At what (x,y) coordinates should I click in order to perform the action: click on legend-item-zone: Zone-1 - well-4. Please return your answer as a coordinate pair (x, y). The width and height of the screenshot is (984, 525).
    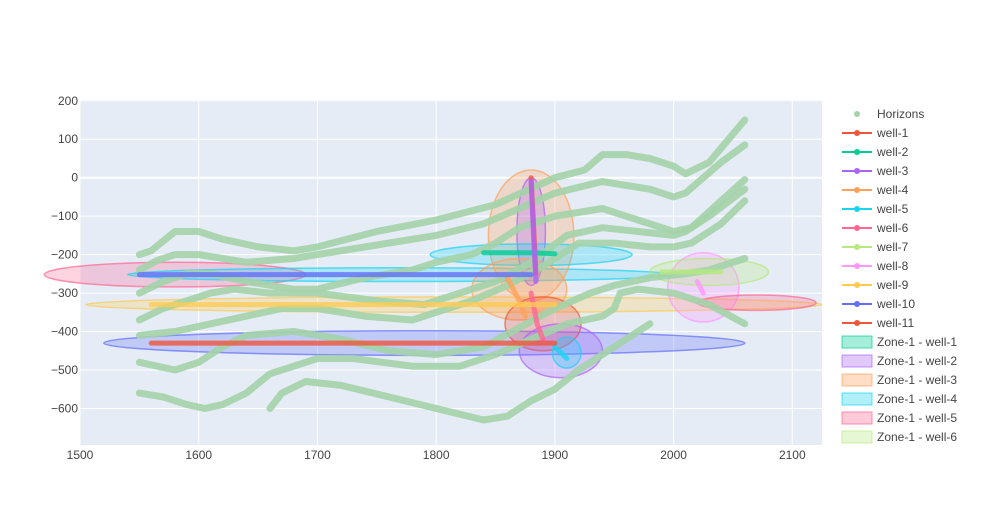
    Looking at the image, I should click on (899, 399).